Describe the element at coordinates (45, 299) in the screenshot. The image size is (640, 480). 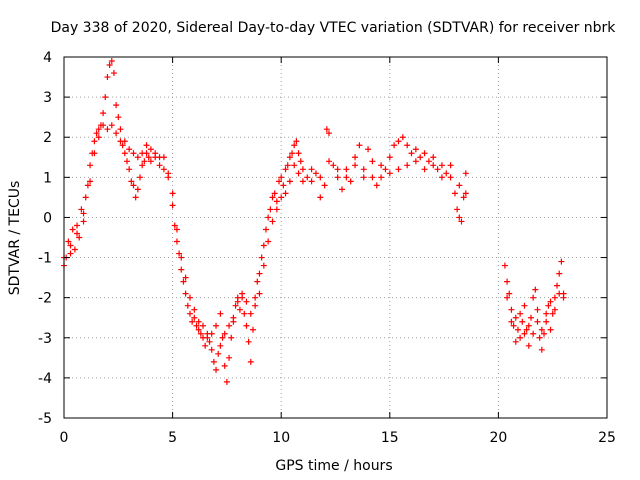
I see `y-tick-label: -2` at that location.